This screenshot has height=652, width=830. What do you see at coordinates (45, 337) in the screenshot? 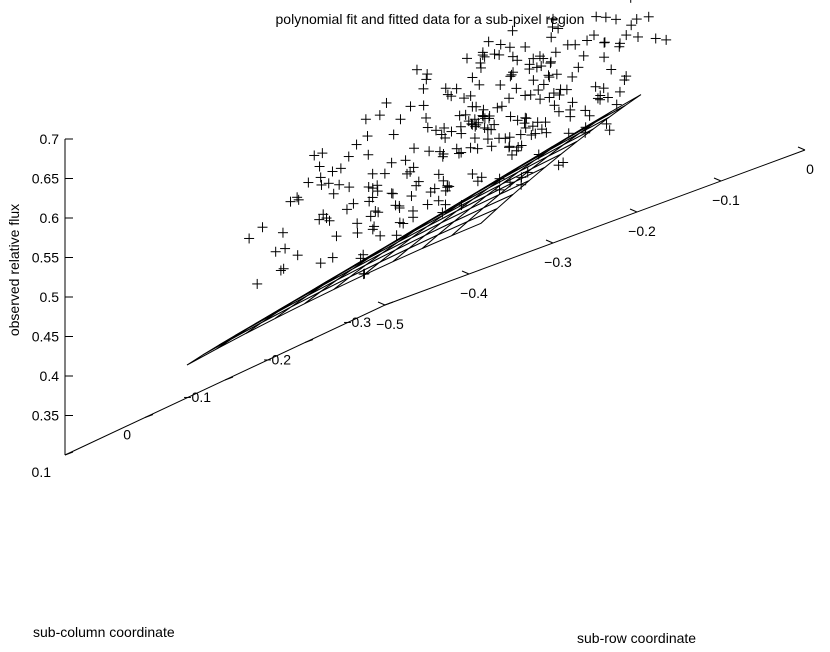
I see `z-tick-label: 0.45` at bounding box center [45, 337].